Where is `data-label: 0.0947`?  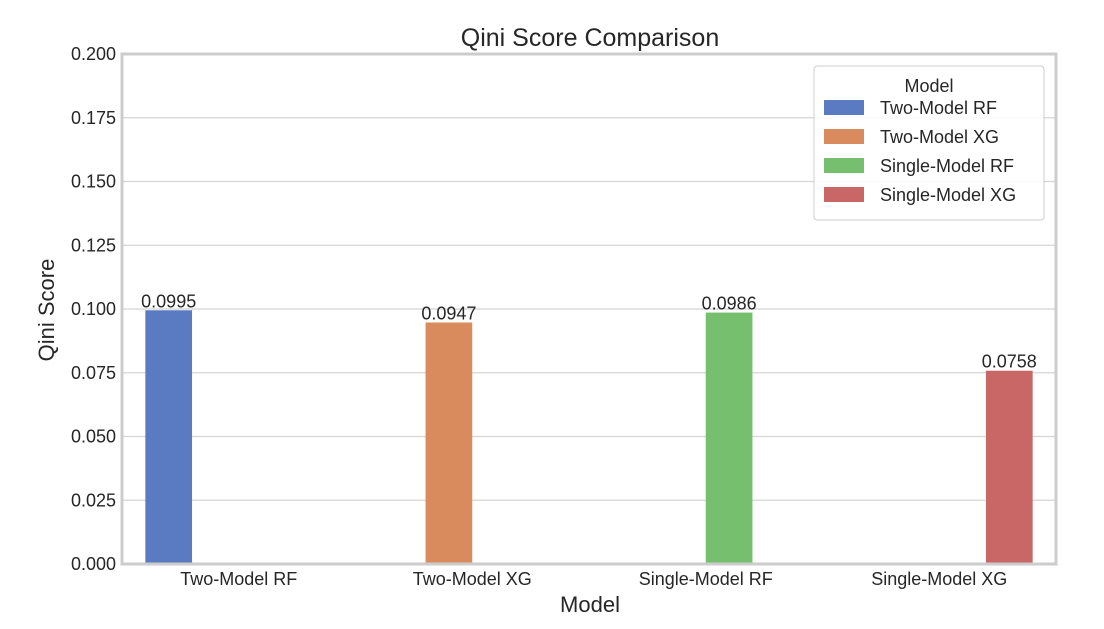
data-label: 0.0947 is located at coordinates (448, 314).